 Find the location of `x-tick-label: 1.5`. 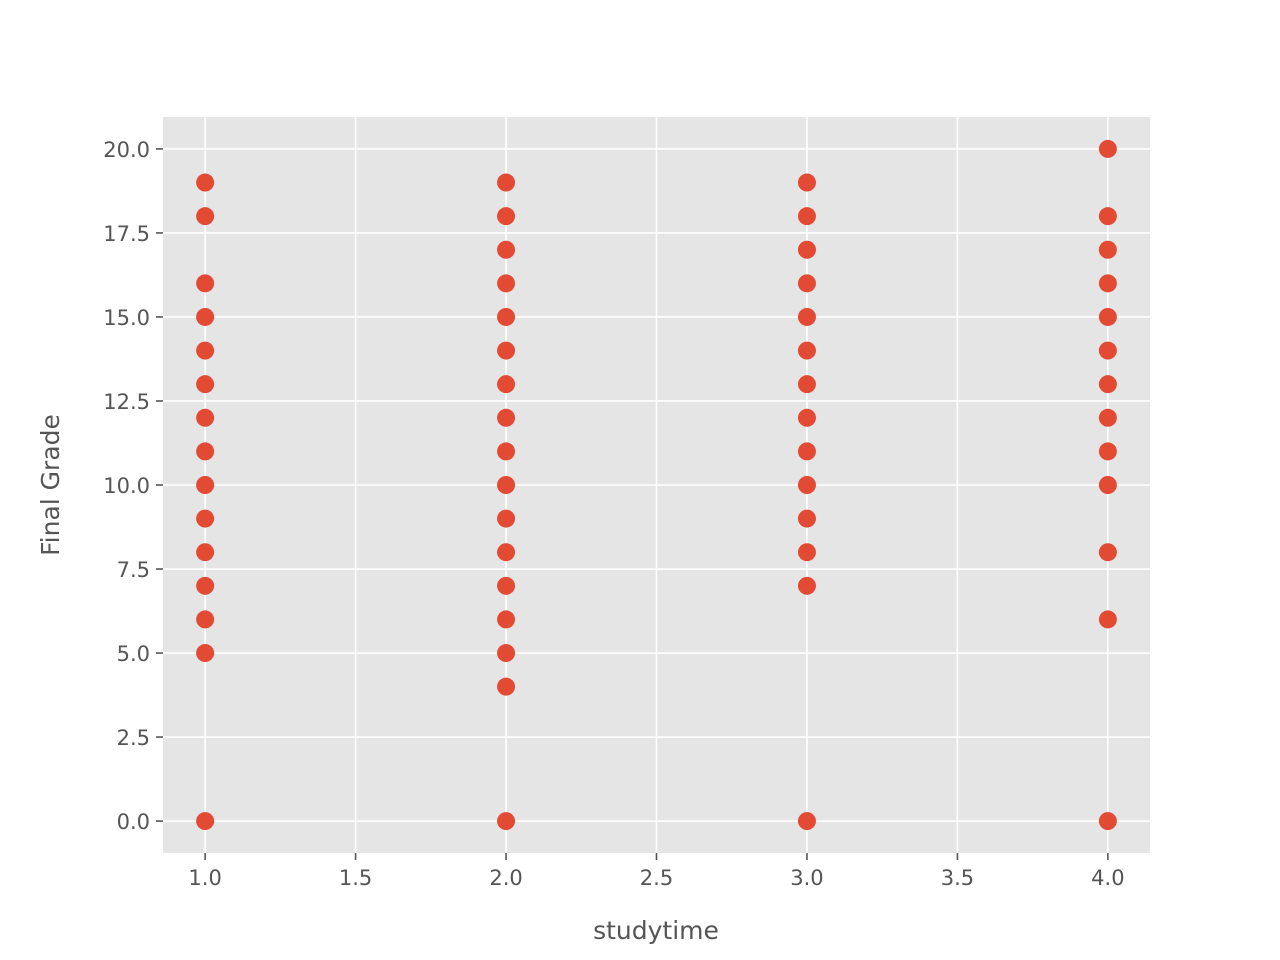

x-tick-label: 1.5 is located at coordinates (355, 878).